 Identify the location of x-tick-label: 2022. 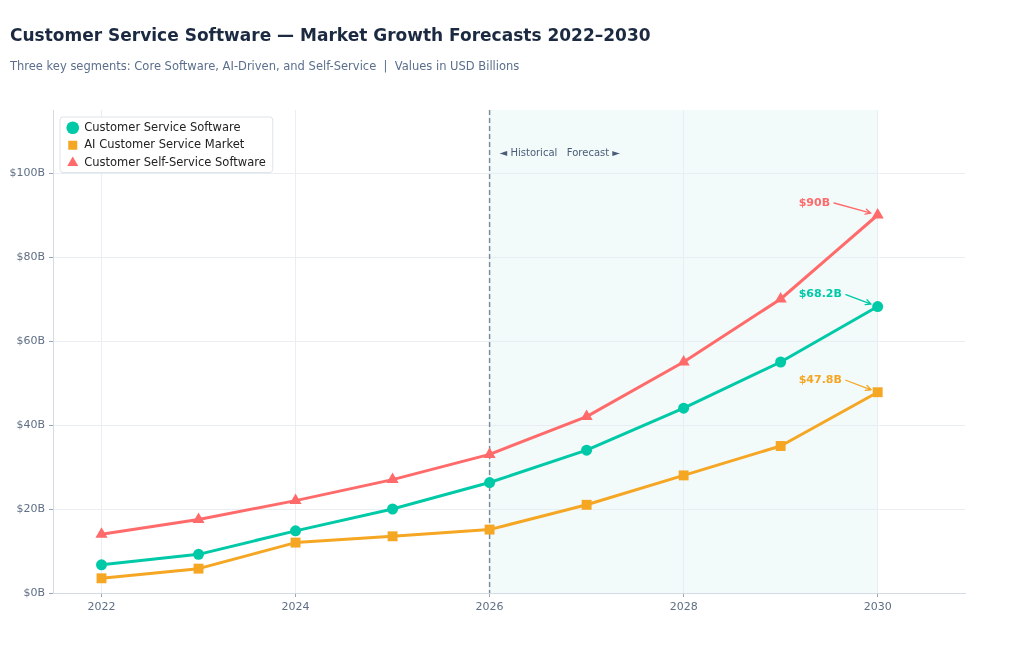
(101, 607).